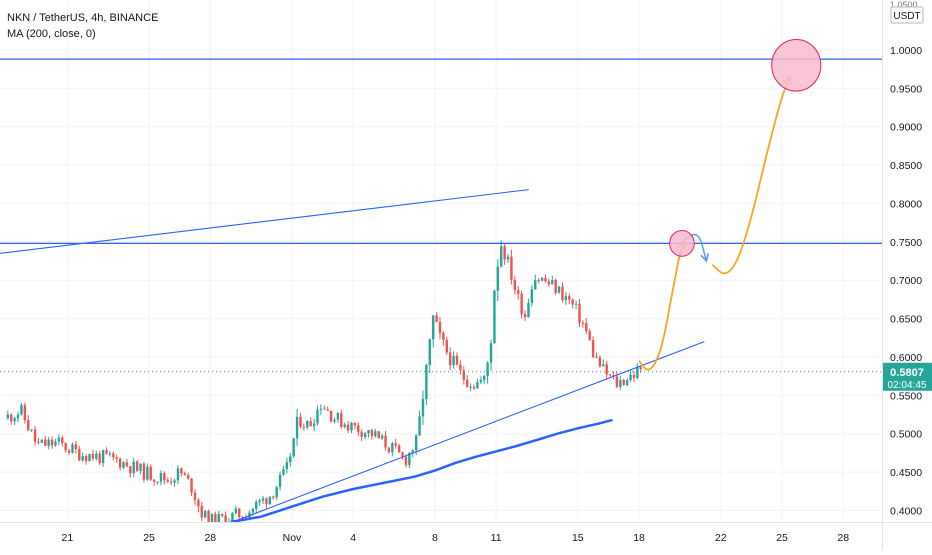 The image size is (932, 555). Describe the element at coordinates (578, 538) in the screenshot. I see `time-tick-label: 15` at that location.